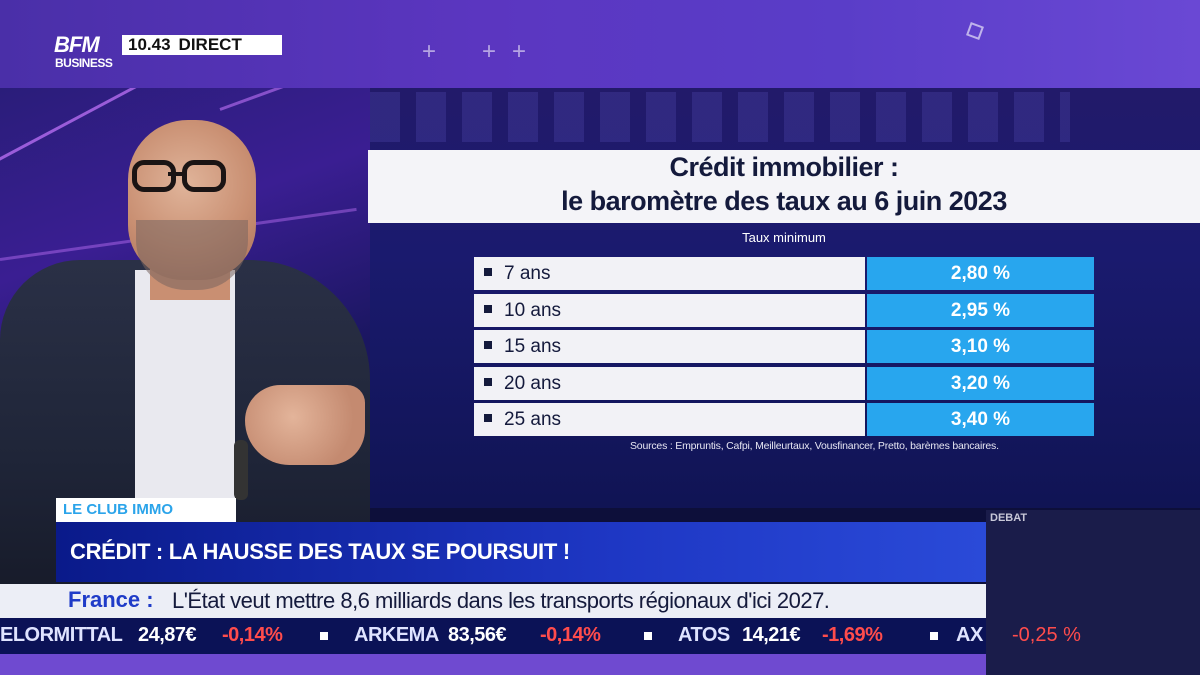 This screenshot has width=1200, height=675. What do you see at coordinates (396, 635) in the screenshot?
I see `stock-name: ARKEMA` at bounding box center [396, 635].